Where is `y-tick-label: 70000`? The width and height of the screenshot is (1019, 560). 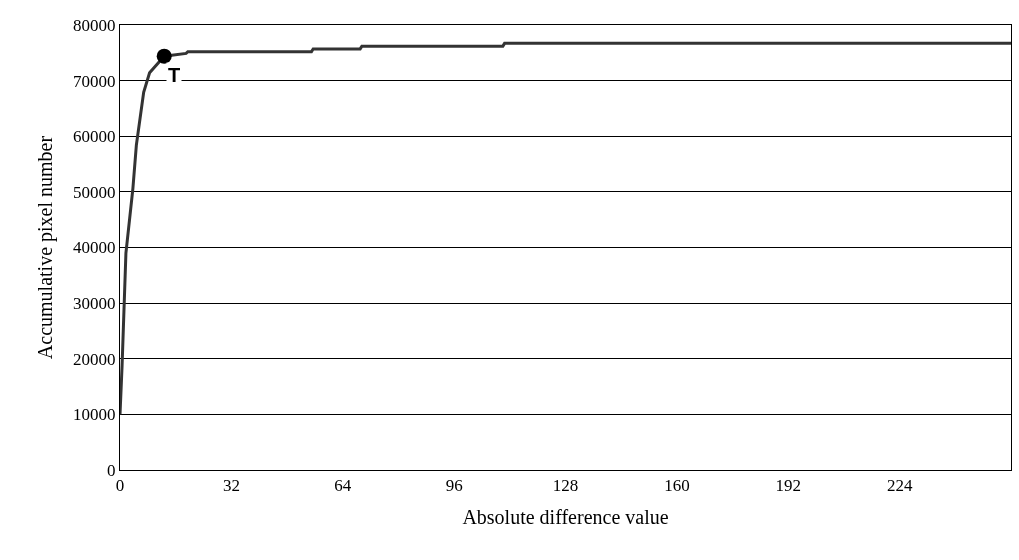
y-tick-label: 70000 is located at coordinates (94, 81).